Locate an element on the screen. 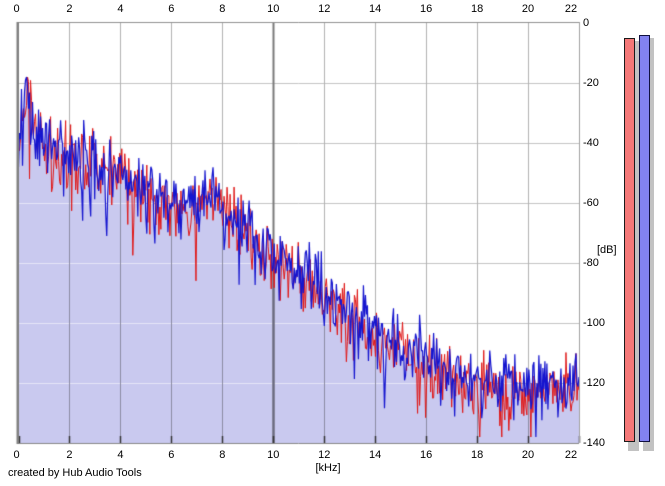 Image resolution: width=665 pixels, height=486 pixels. y-tick-label: -20 is located at coordinates (591, 83).